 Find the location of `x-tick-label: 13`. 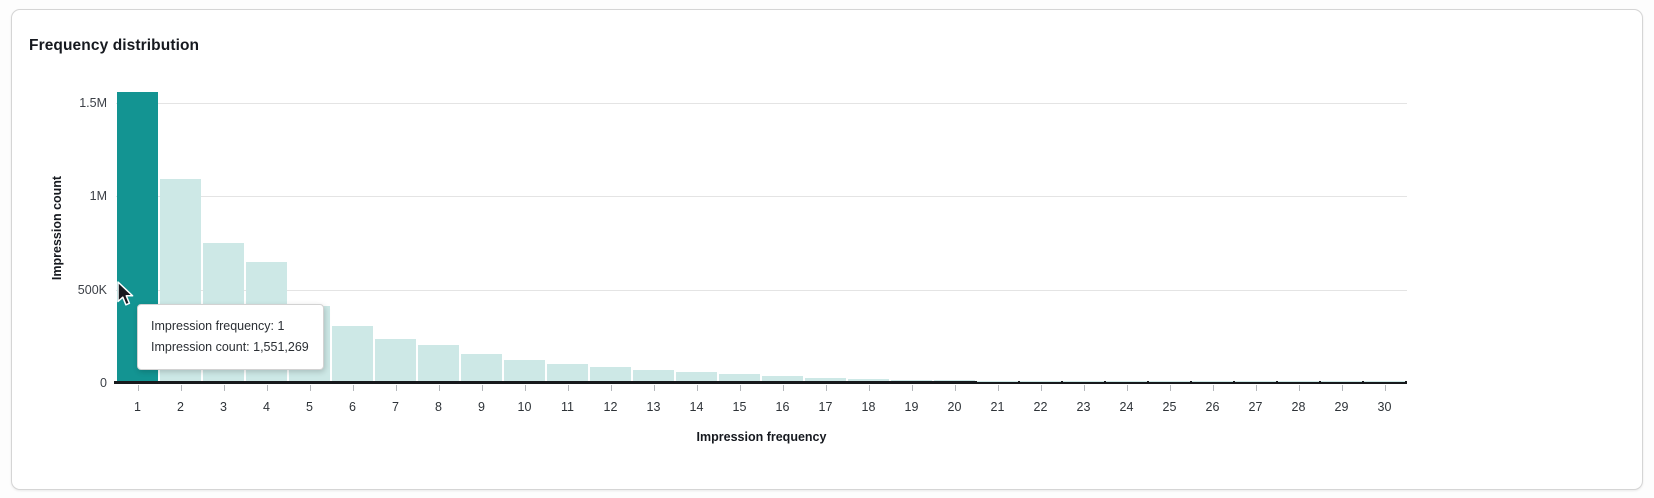

x-tick-label: 13 is located at coordinates (653, 407).